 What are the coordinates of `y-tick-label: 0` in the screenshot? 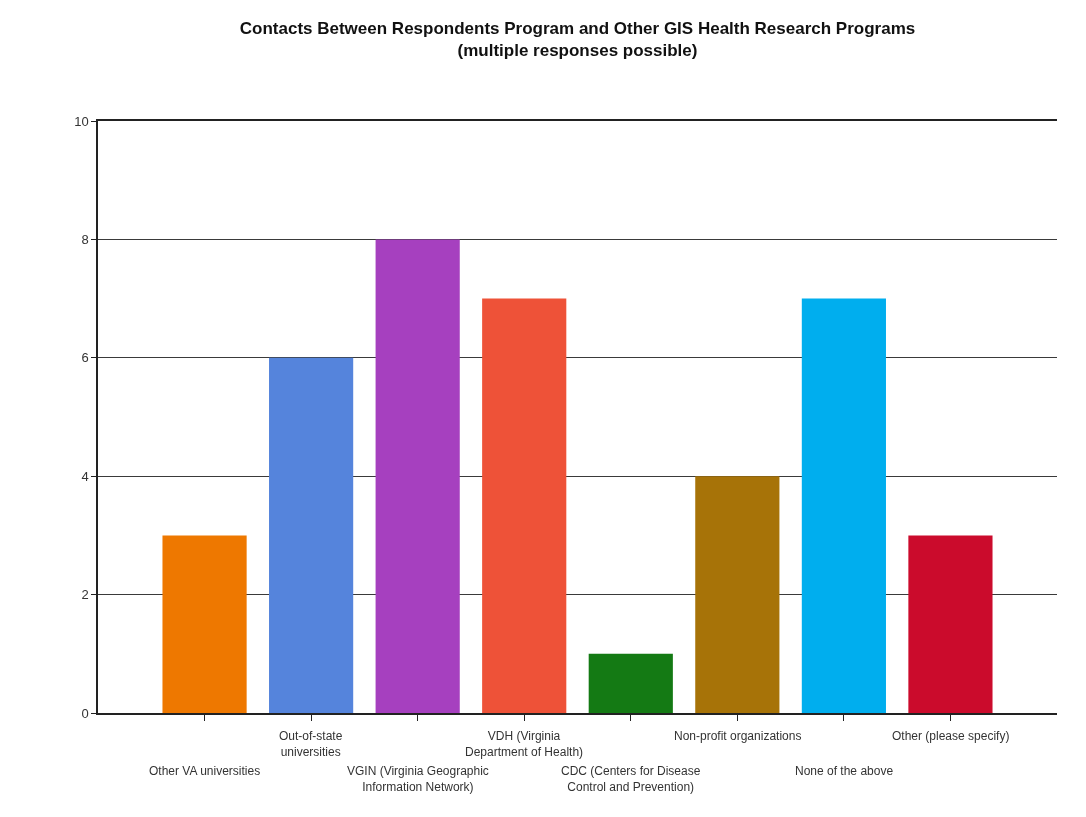 It's located at (85, 713).